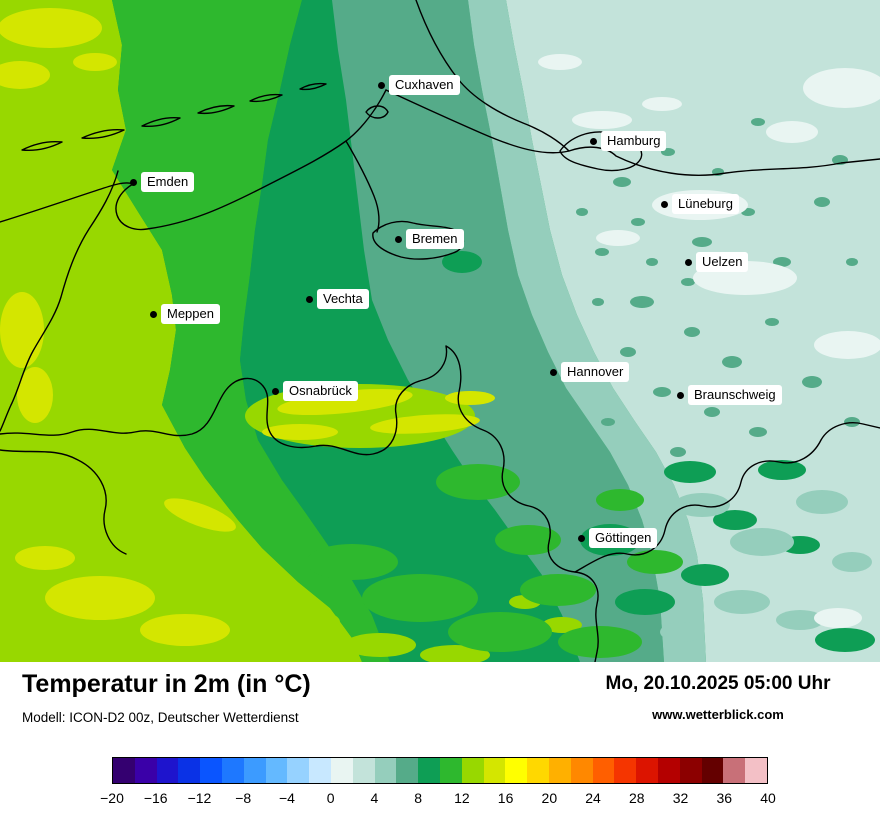 This screenshot has height=830, width=880. What do you see at coordinates (549, 798) in the screenshot?
I see `legend-tick-label: 20` at bounding box center [549, 798].